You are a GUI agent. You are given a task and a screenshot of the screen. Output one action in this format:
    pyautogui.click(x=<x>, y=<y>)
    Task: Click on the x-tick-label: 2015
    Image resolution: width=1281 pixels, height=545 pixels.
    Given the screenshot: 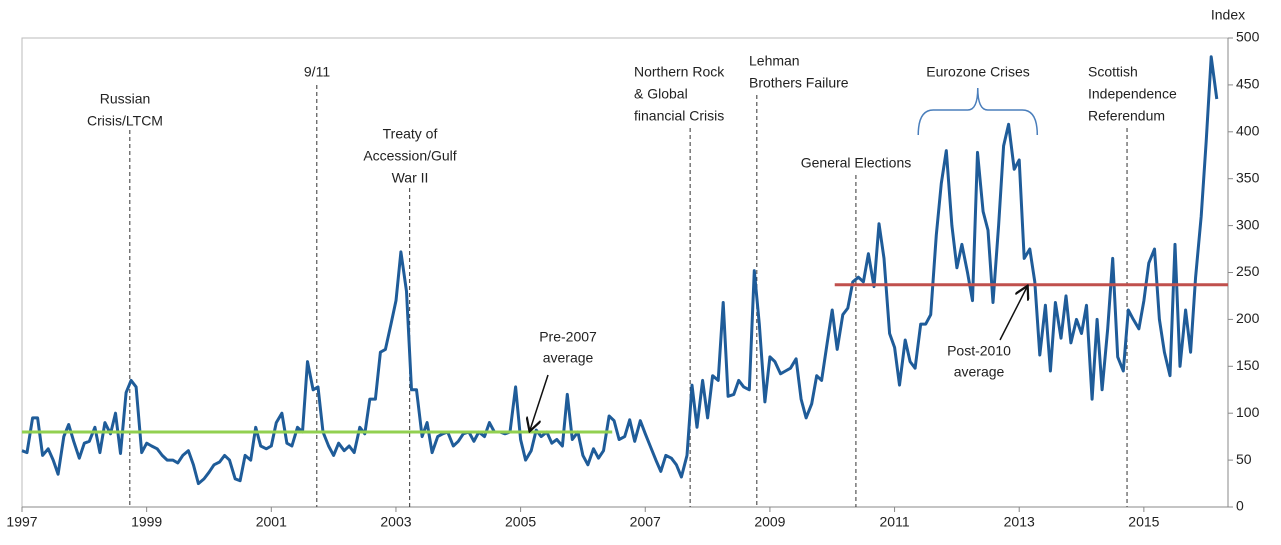 What is the action you would take?
    pyautogui.click(x=1143, y=522)
    